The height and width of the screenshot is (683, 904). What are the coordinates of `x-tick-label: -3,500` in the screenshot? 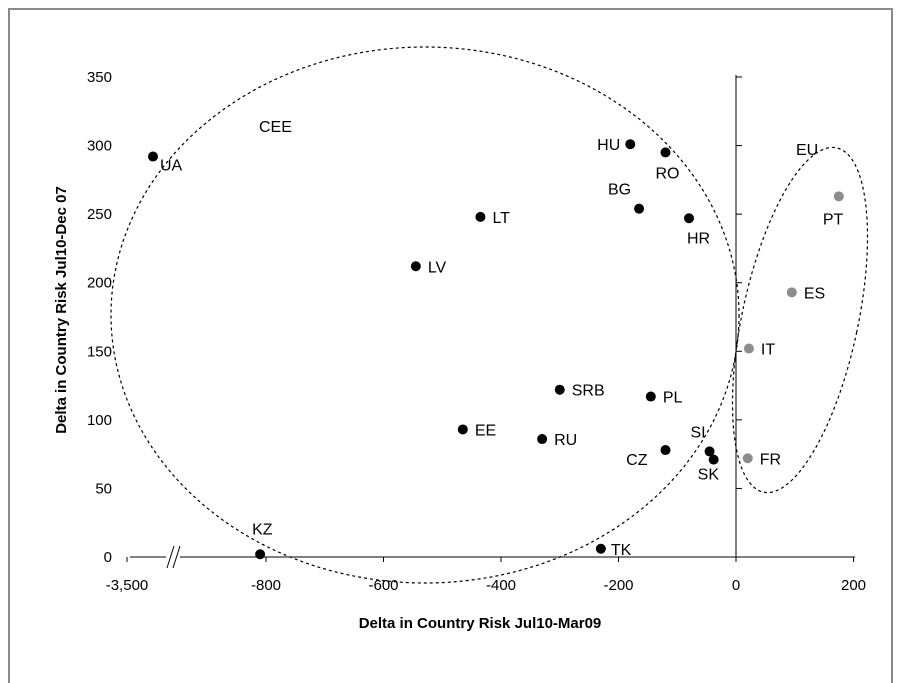 It's located at (127, 585).